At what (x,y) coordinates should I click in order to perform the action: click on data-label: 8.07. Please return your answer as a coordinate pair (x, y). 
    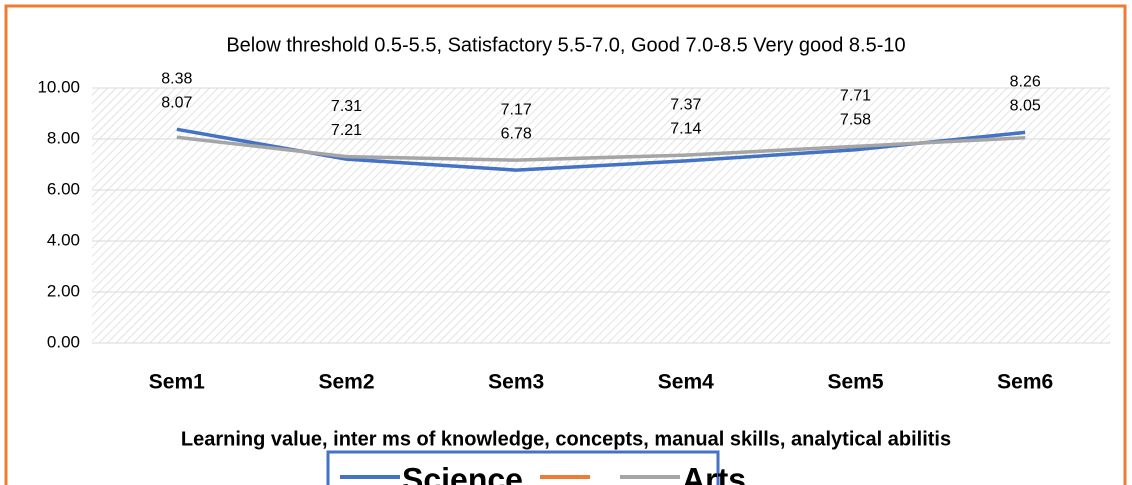
    Looking at the image, I should click on (176, 103).